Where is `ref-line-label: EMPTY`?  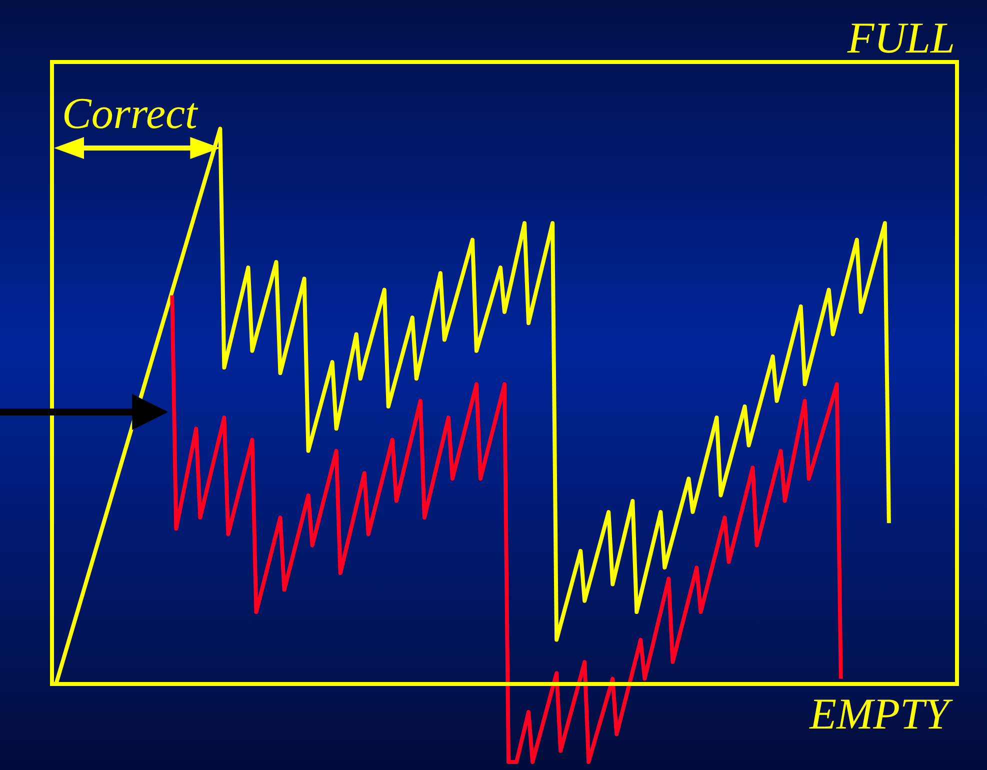 ref-line-label: EMPTY is located at coordinates (881, 714).